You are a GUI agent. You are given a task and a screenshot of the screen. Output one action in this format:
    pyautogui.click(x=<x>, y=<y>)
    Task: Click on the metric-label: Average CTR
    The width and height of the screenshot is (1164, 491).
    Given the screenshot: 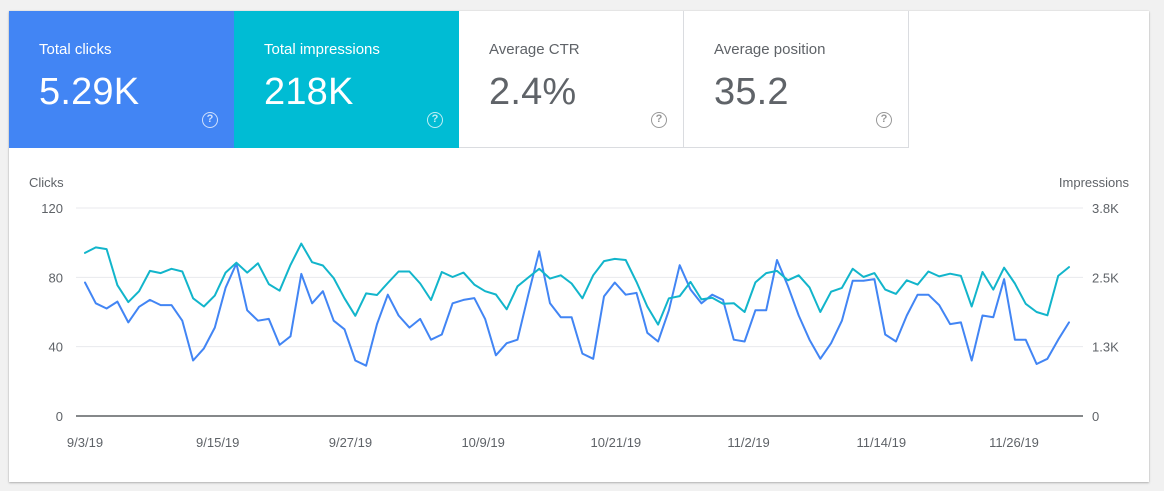 What is the action you would take?
    pyautogui.click(x=534, y=49)
    